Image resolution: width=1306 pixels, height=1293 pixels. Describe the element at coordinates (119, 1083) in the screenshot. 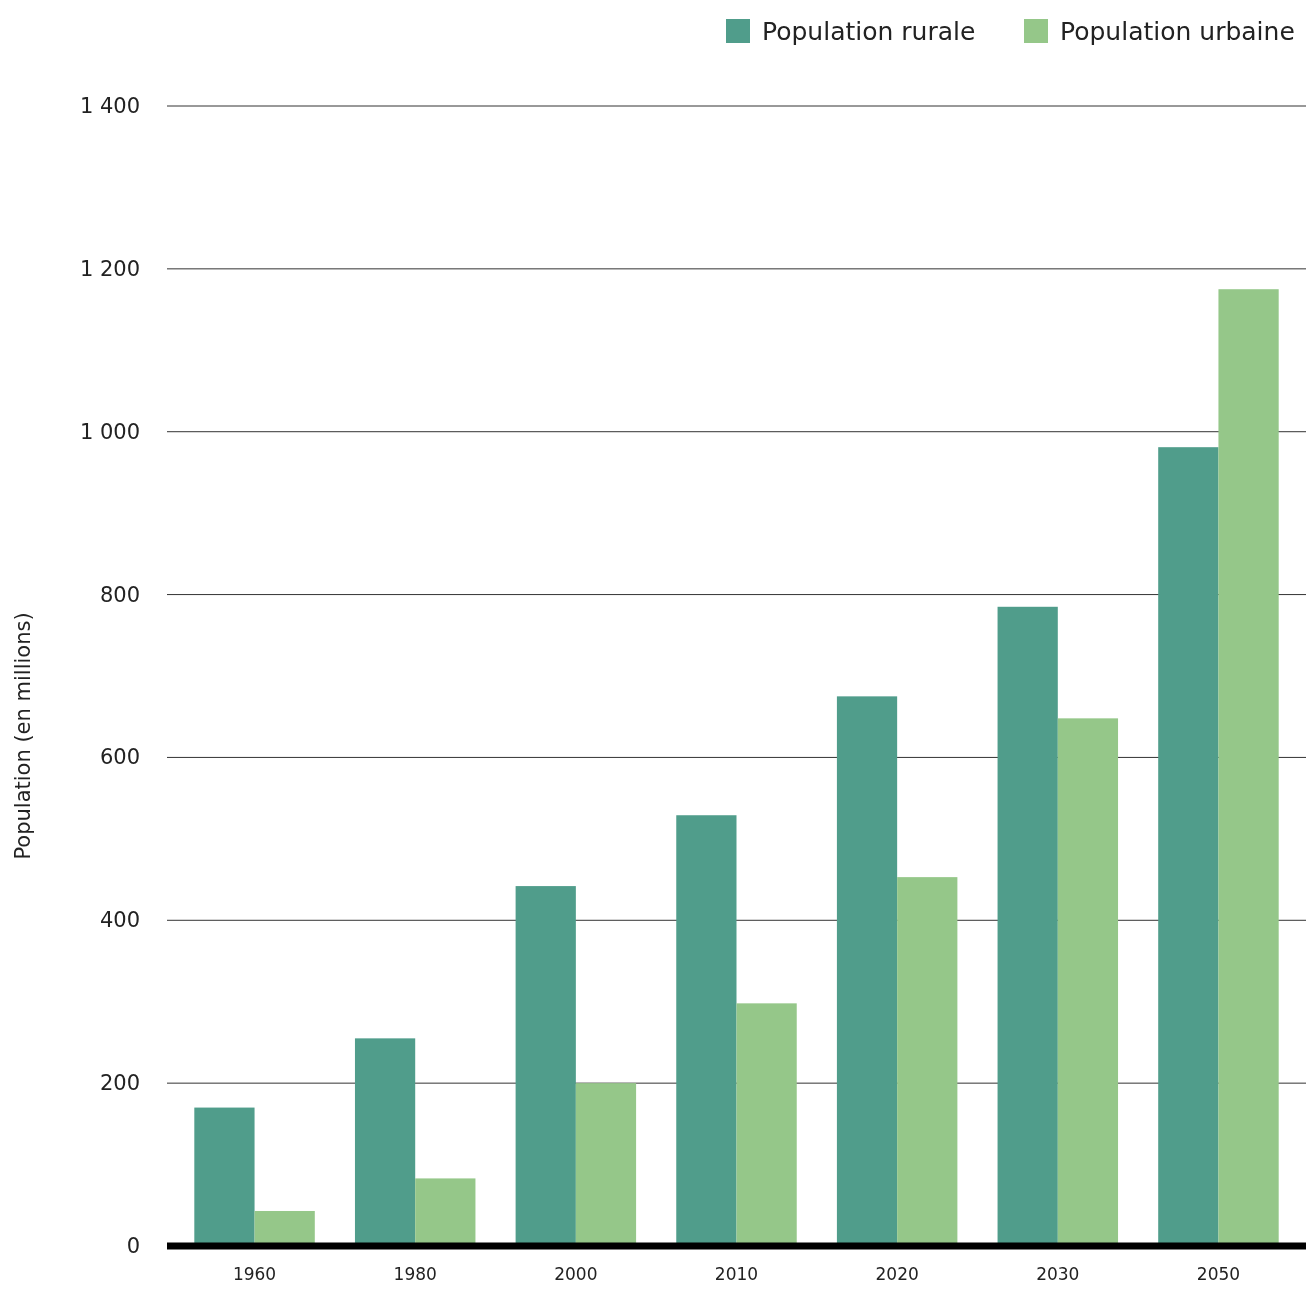

I see `y-tick-label: 200` at that location.